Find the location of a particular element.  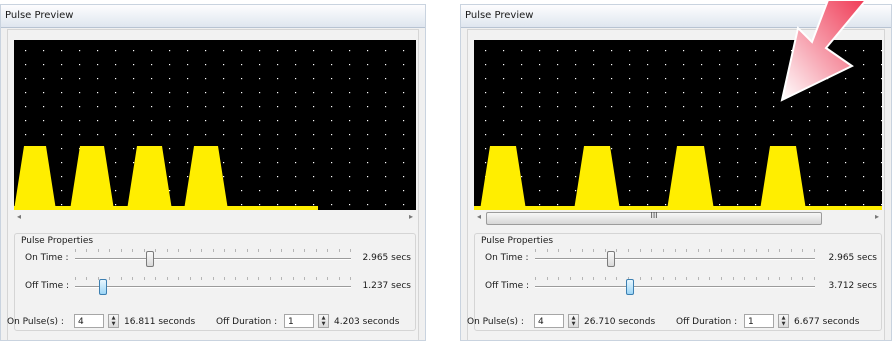

horizontal-scrollbar: ◂ III ▸ is located at coordinates (678, 218).